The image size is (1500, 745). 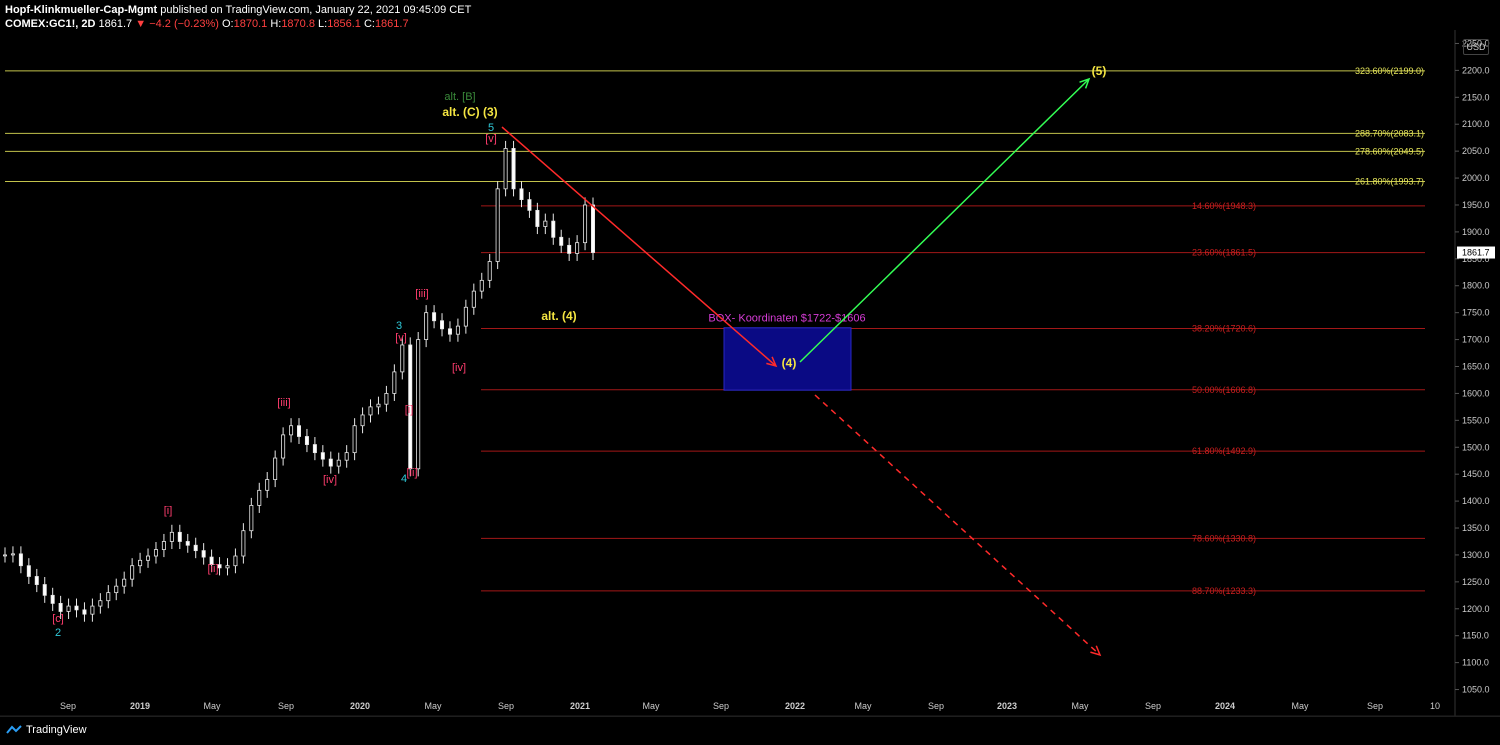 I want to click on fib-level-label: 288.70%(2083.1), so click(x=1389, y=133).